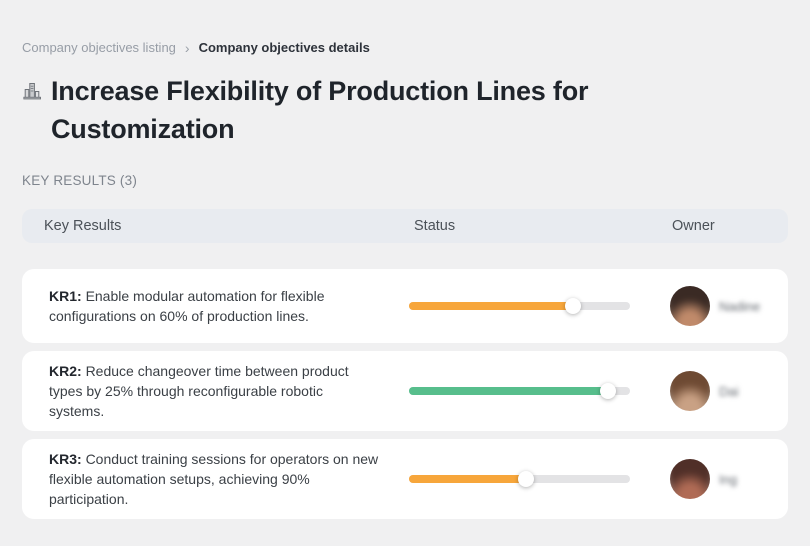 The width and height of the screenshot is (810, 546). I want to click on owner-name: Dai, so click(729, 391).